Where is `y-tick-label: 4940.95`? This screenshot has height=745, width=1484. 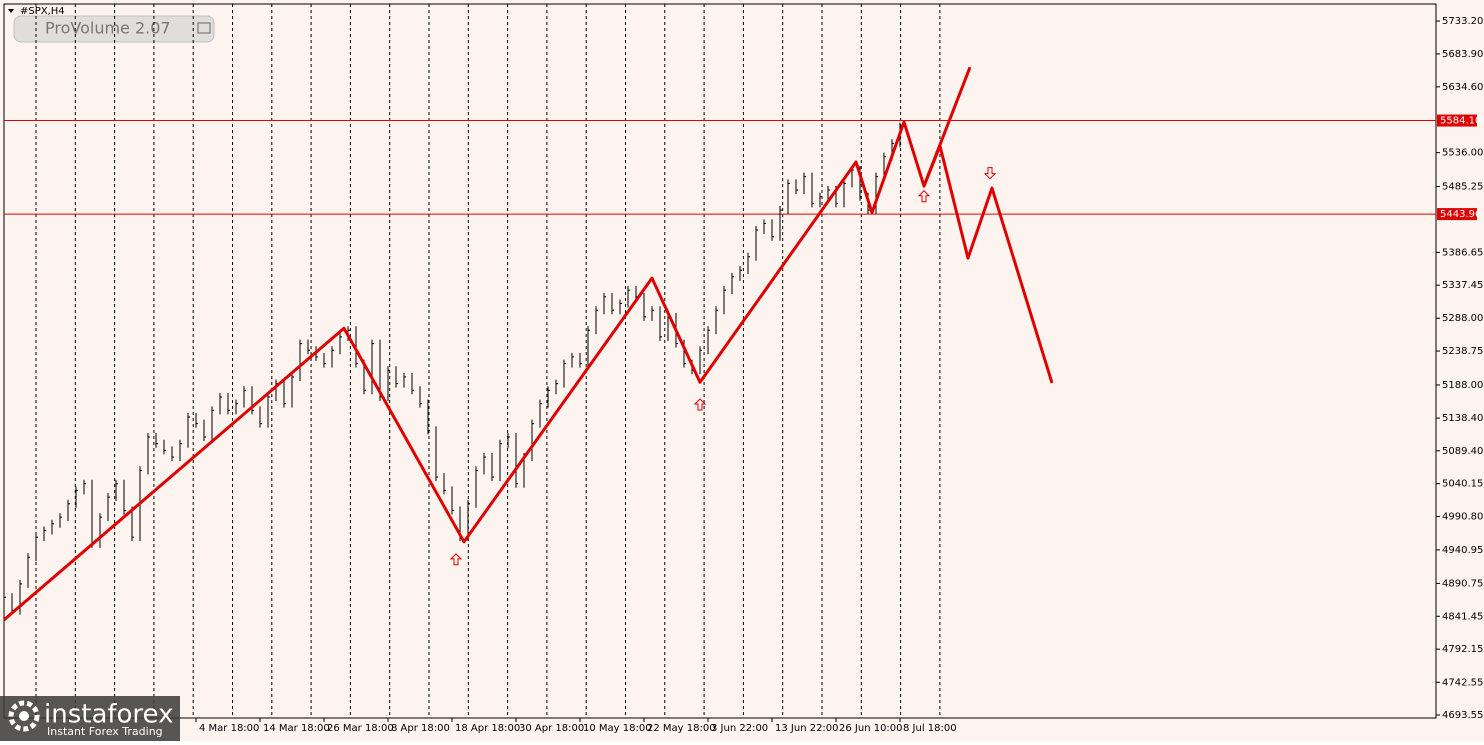 y-tick-label: 4940.95 is located at coordinates (1462, 550).